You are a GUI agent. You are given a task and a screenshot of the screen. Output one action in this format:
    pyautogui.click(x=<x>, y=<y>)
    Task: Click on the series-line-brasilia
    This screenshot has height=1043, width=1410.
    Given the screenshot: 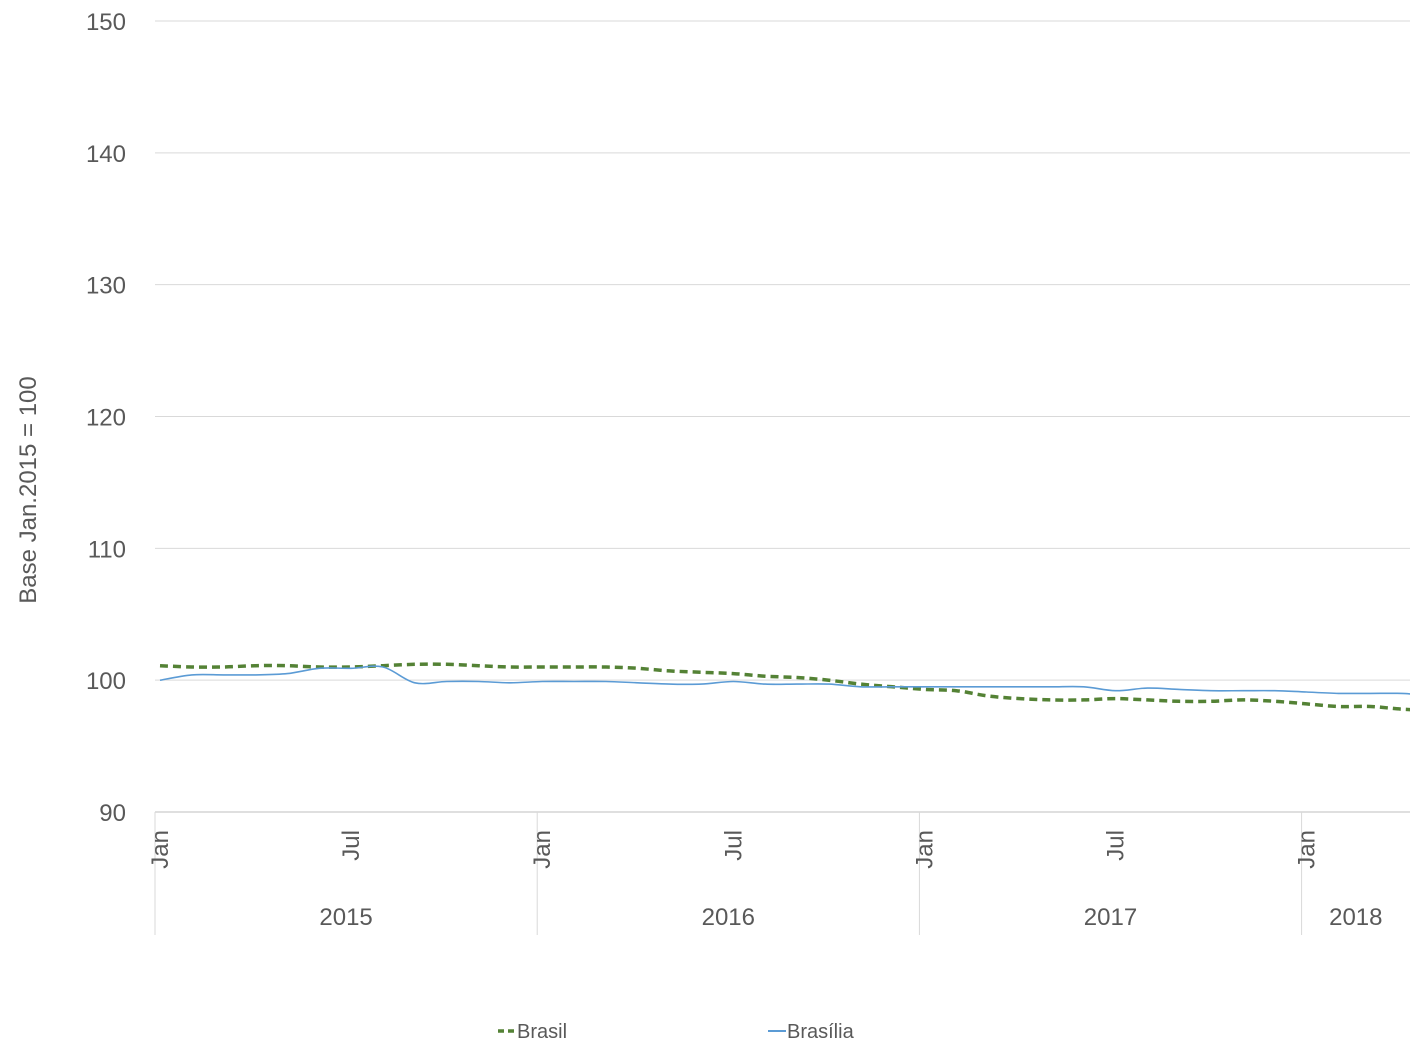 What is the action you would take?
    pyautogui.click(x=784, y=680)
    